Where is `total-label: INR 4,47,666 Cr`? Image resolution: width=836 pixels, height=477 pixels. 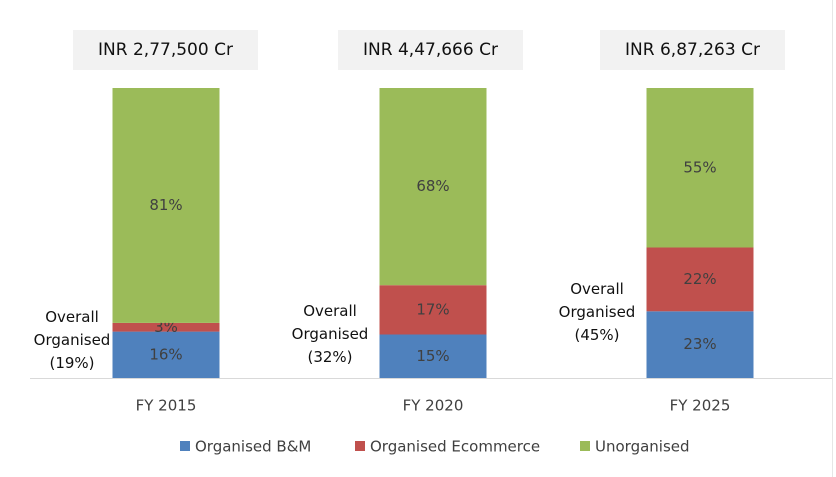
total-label: INR 4,47,666 Cr is located at coordinates (430, 50).